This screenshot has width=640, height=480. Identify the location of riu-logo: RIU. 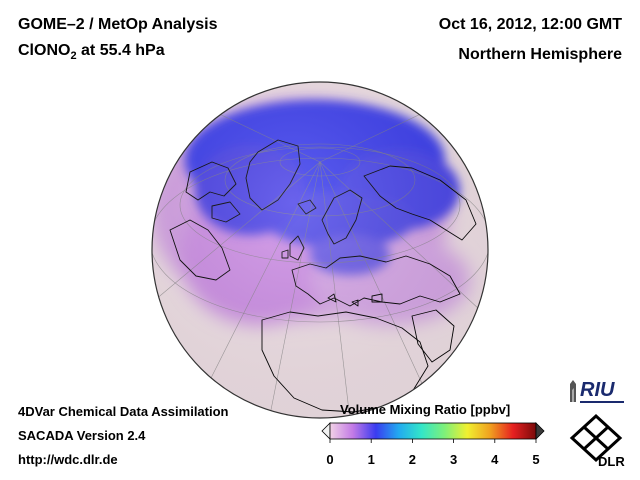
(597, 391).